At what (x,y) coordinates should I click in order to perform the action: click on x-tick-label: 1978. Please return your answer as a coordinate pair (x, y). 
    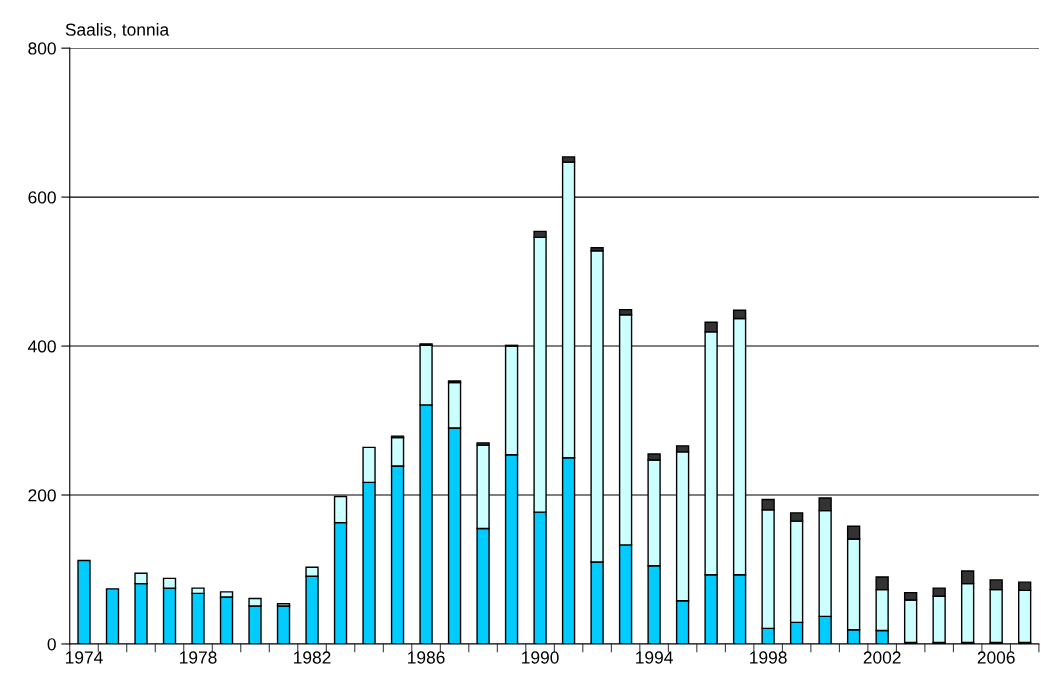
    Looking at the image, I should click on (198, 657).